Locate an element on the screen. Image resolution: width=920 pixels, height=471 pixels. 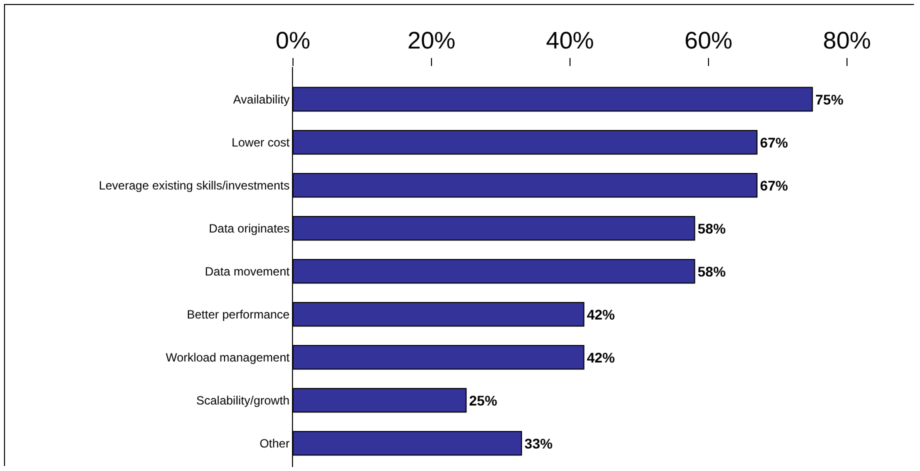
data-label: 75% is located at coordinates (829, 99).